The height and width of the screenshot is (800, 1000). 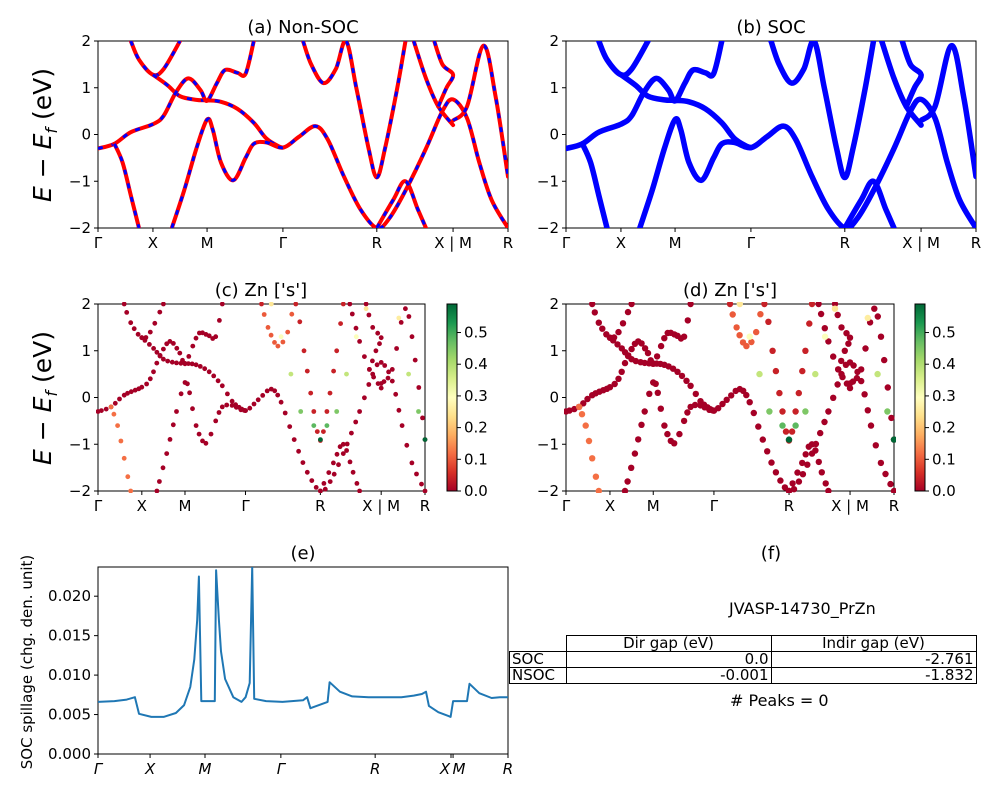 I want to click on spillage-line, so click(x=303, y=642).